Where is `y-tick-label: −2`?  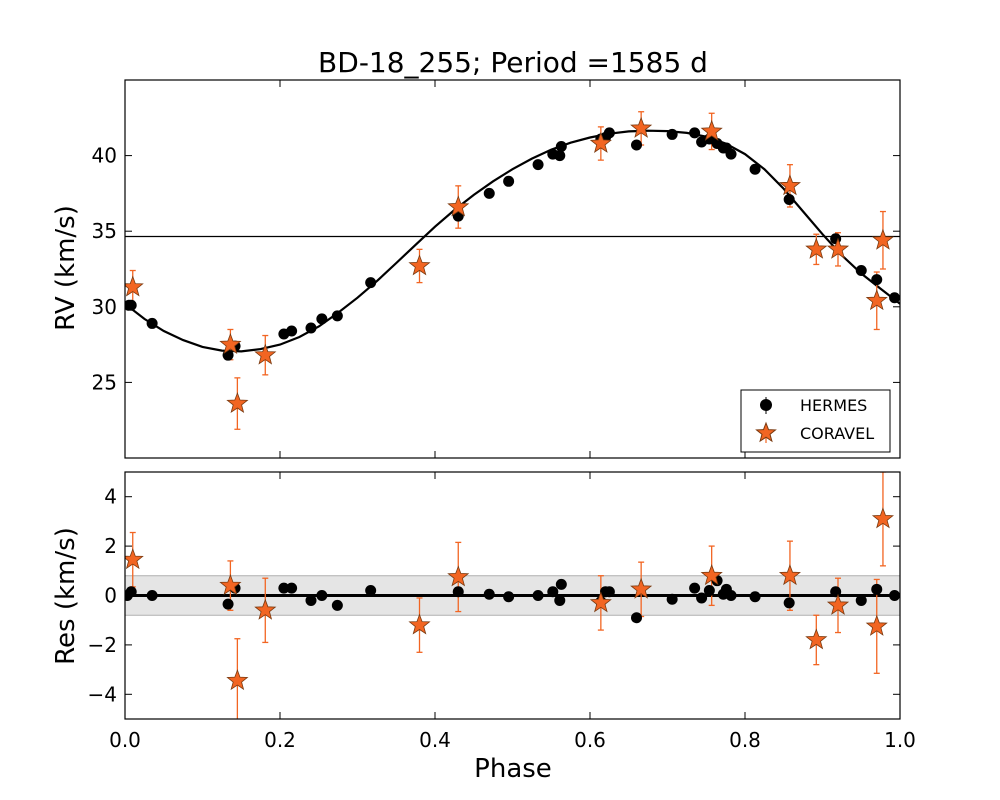
y-tick-label: −2 is located at coordinates (102, 645).